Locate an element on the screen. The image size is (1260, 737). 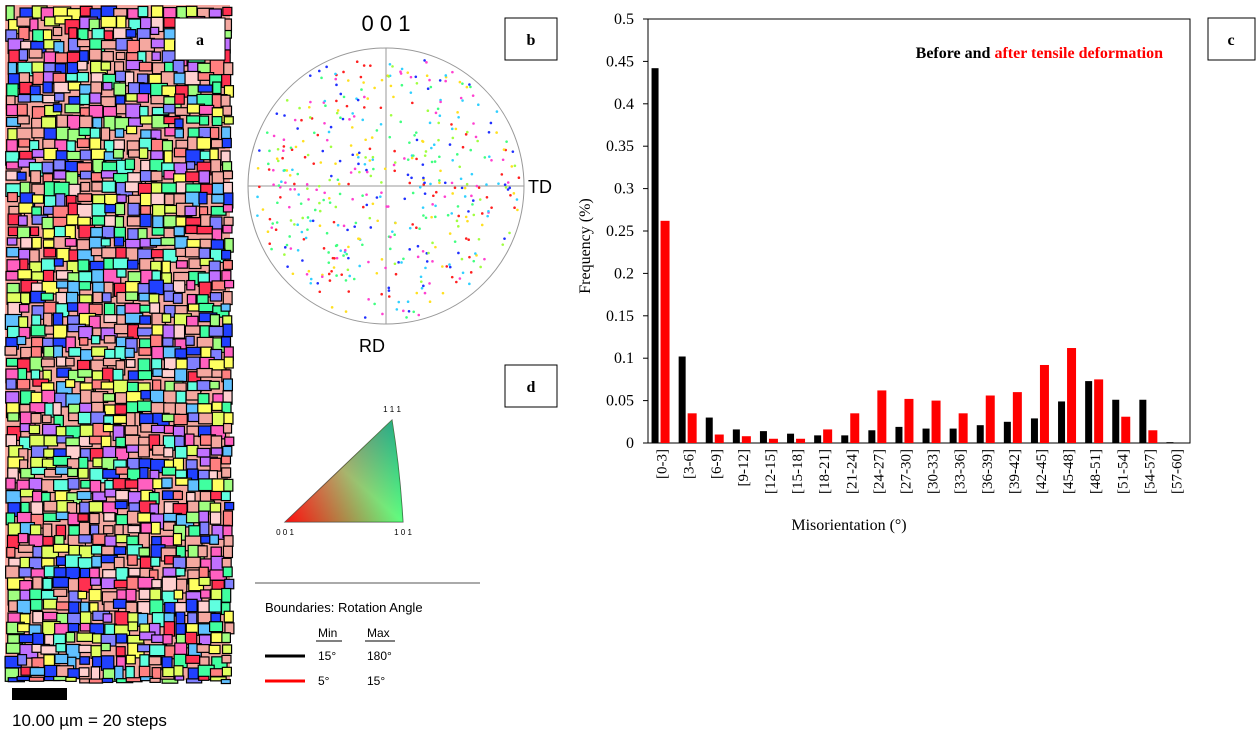
boundary-max: 15° is located at coordinates (376, 681).